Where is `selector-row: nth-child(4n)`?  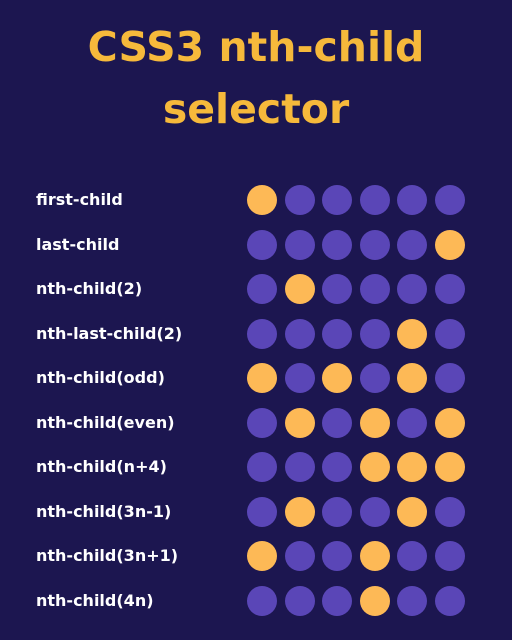
selector-row: nth-child(4n) is located at coordinates (256, 601).